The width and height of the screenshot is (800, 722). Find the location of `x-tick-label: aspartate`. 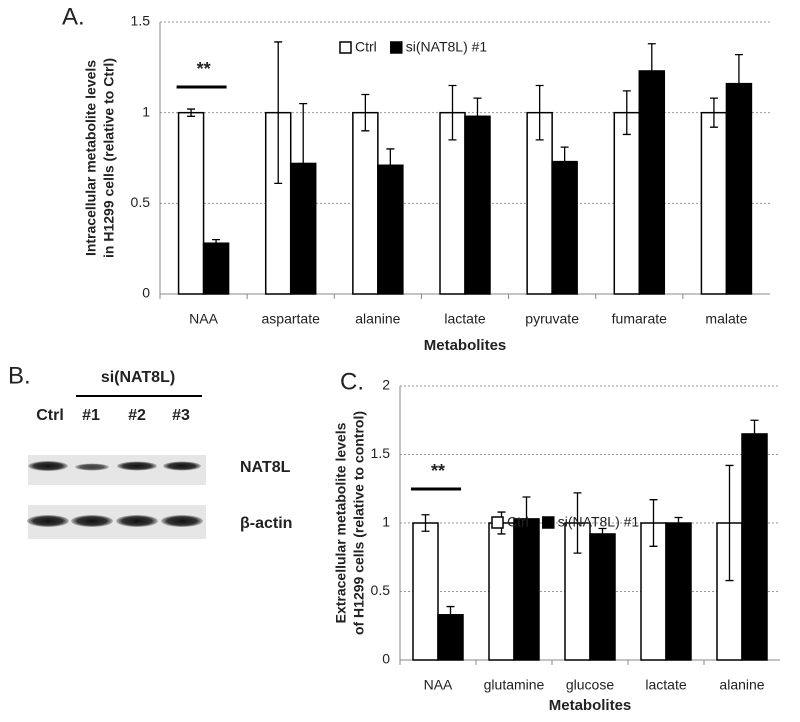

x-tick-label: aspartate is located at coordinates (291, 319).